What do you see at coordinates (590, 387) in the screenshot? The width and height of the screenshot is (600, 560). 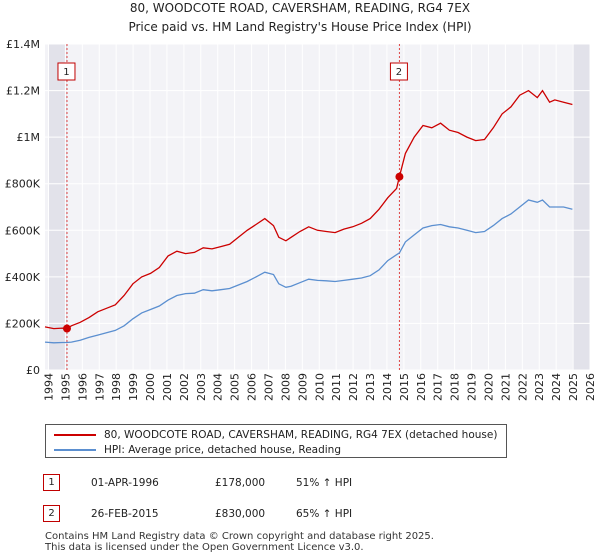 I see `x-tick-label: 2026` at bounding box center [590, 387].